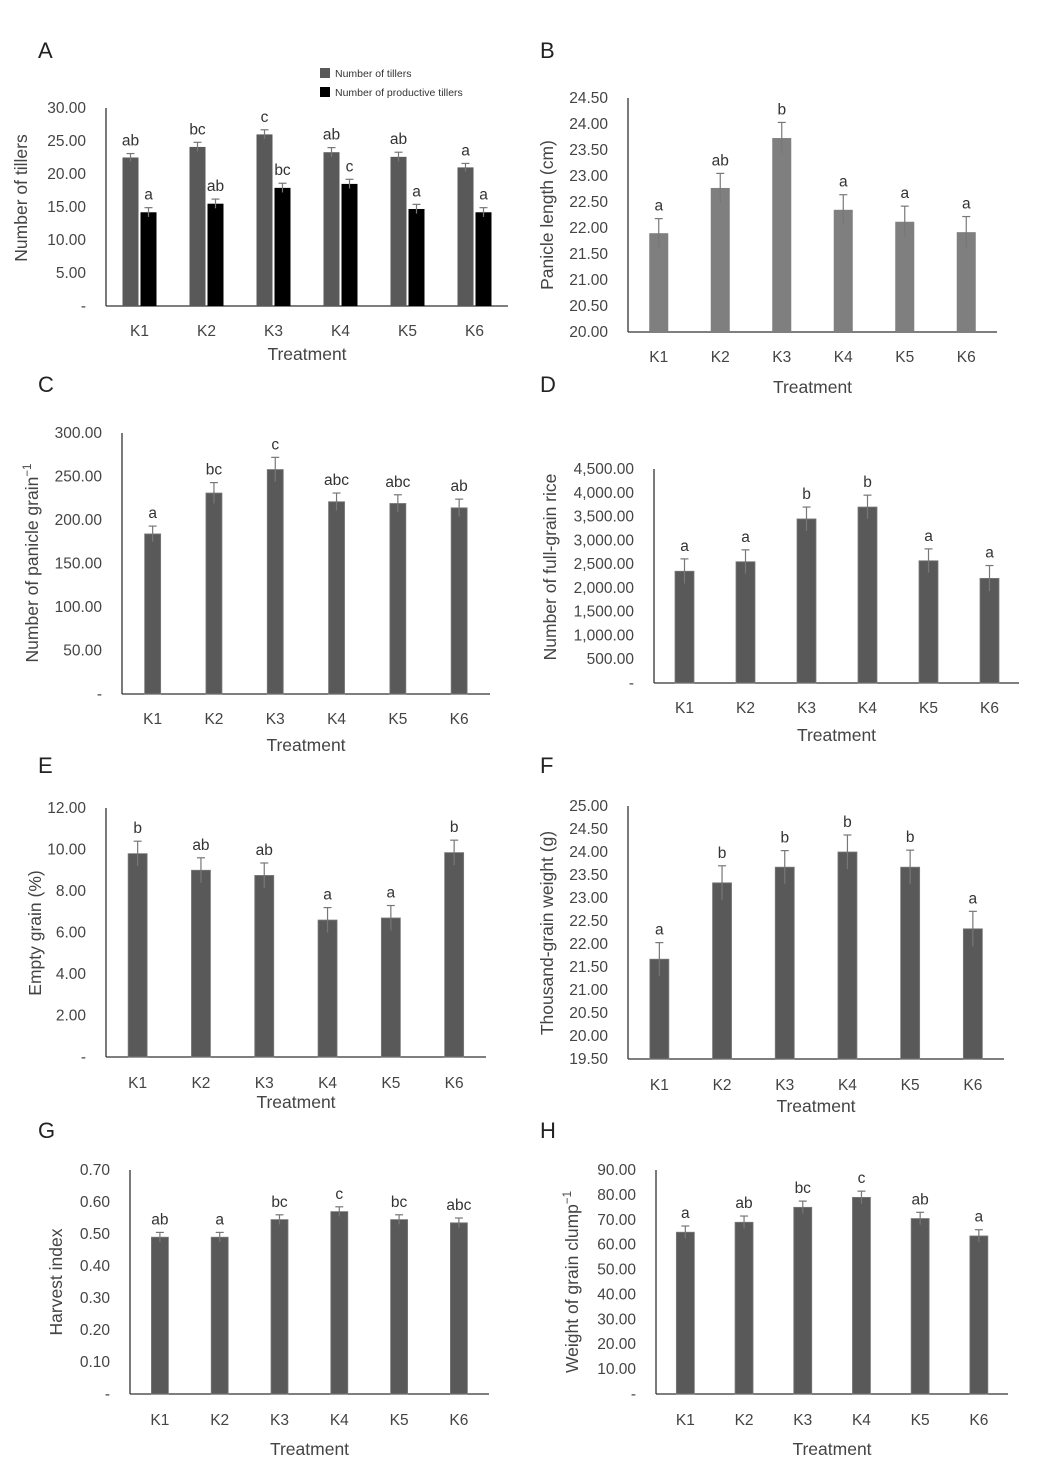 This screenshot has height=1480, width=1042. Describe the element at coordinates (550, 567) in the screenshot. I see `y-axis-title: Number of full-grain rice` at that location.